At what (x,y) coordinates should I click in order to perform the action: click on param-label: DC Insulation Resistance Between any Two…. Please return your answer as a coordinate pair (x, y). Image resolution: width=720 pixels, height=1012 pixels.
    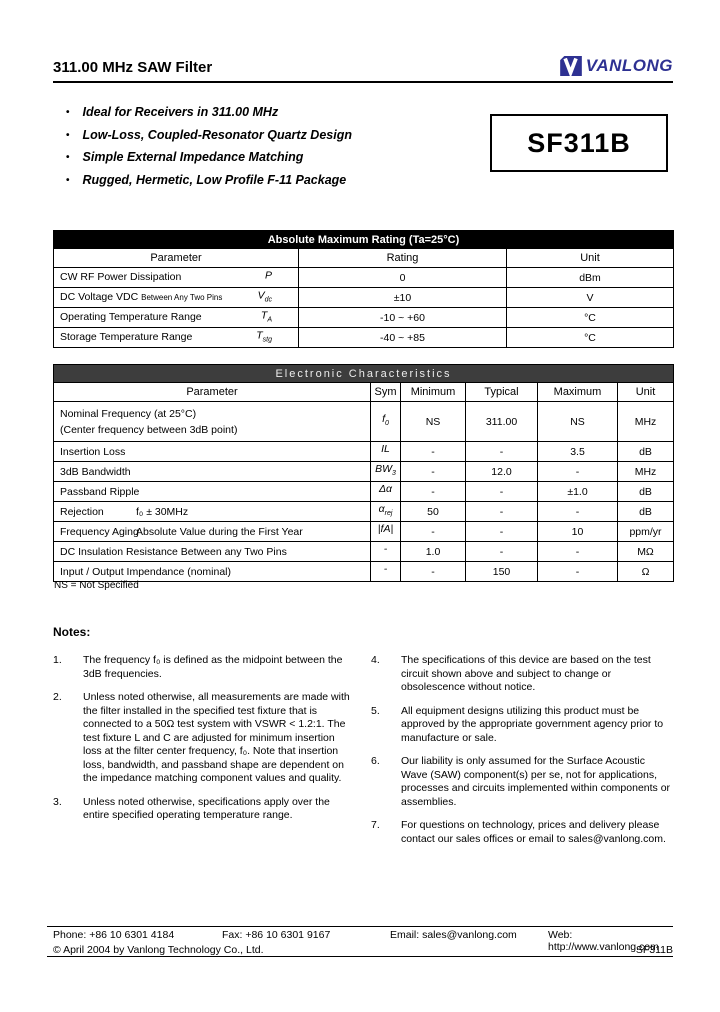
    Looking at the image, I should click on (173, 551).